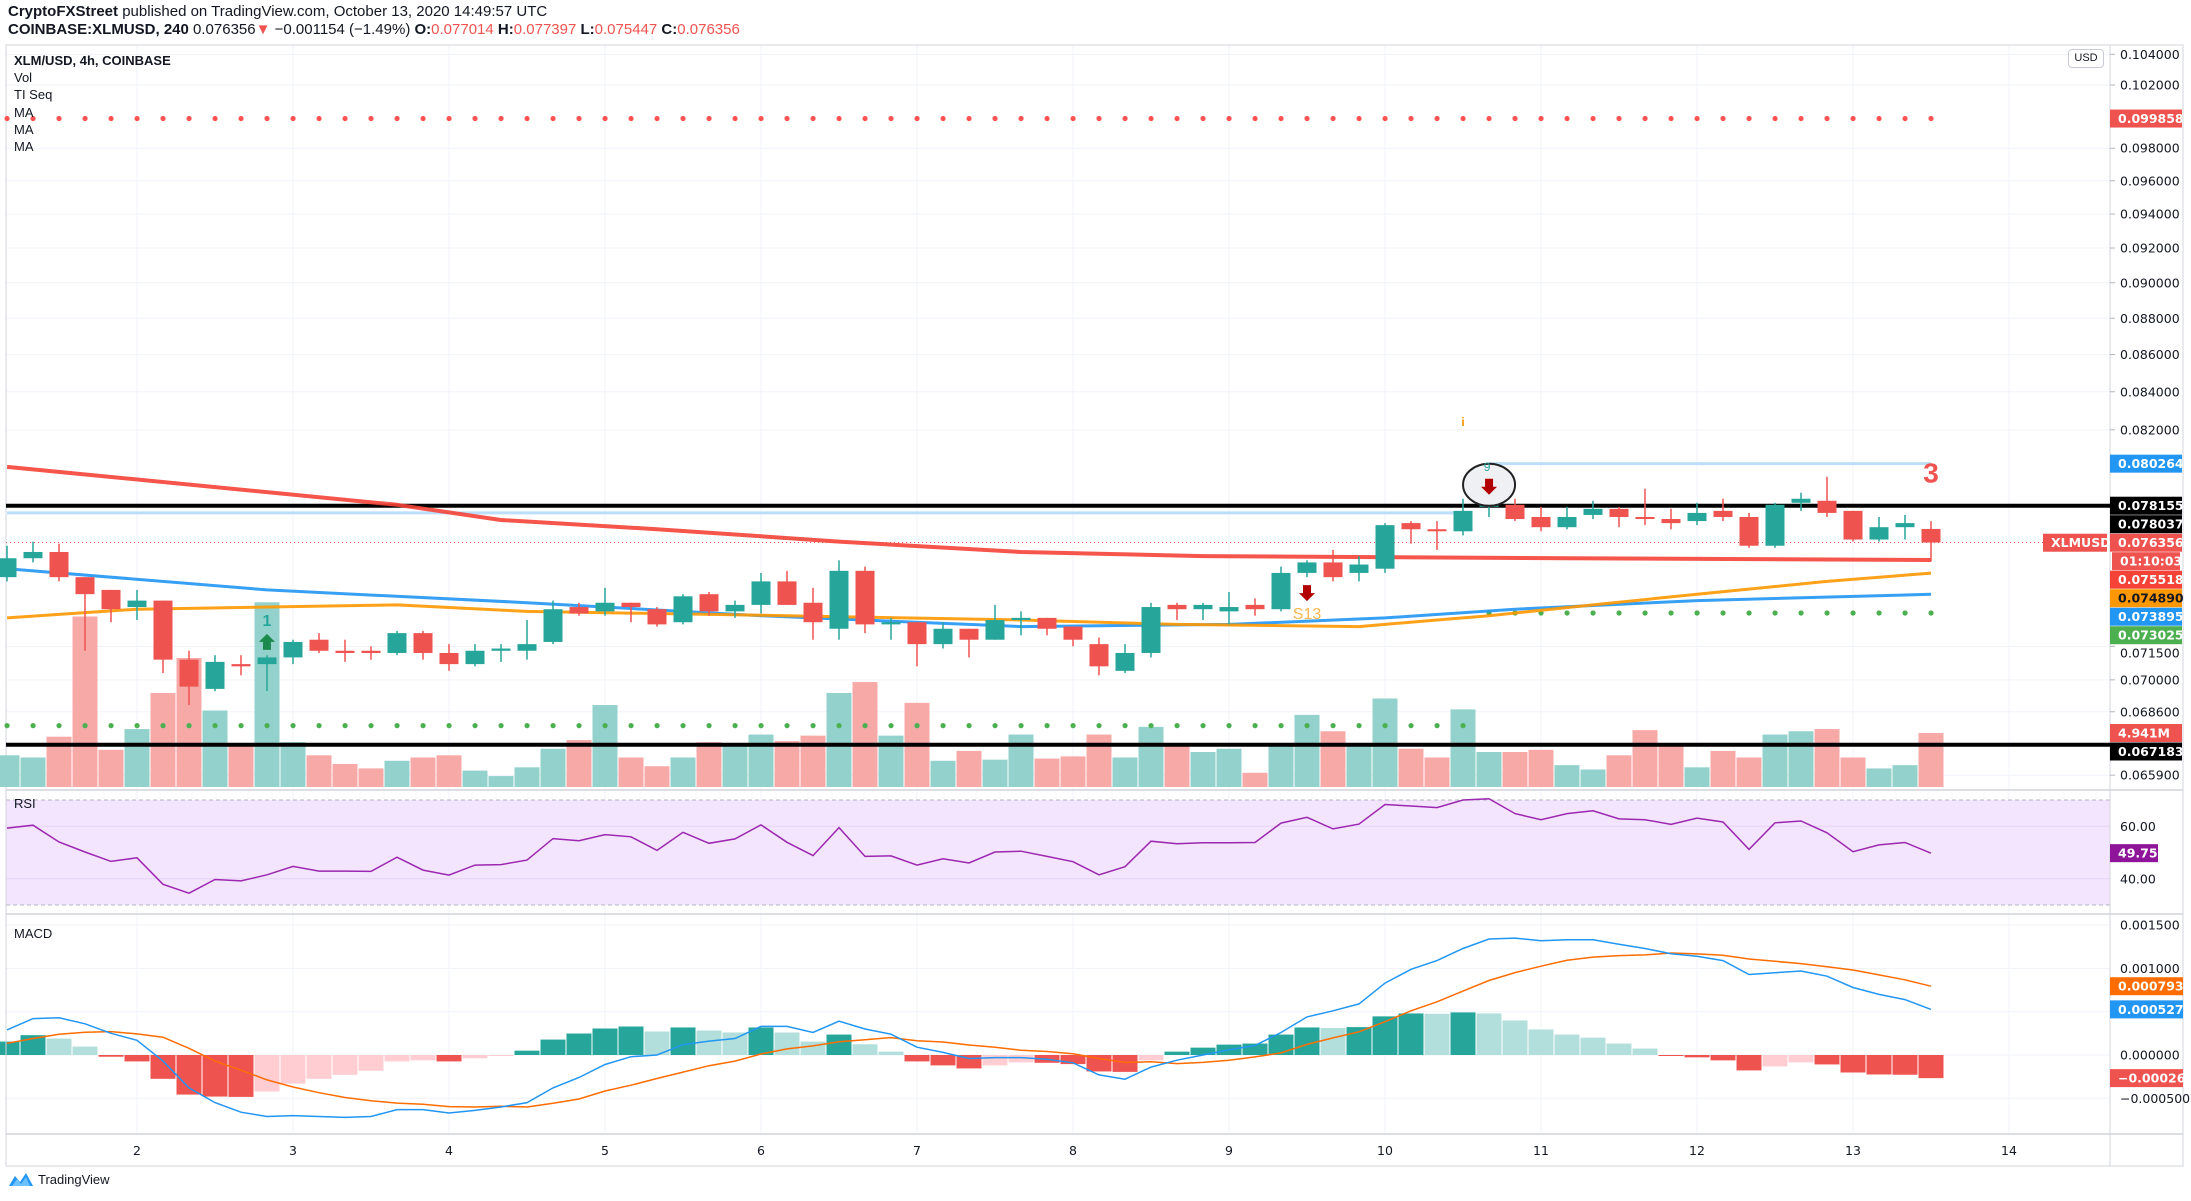  Describe the element at coordinates (2147, 751) in the screenshot. I see `price-label: 0.067183` at that location.